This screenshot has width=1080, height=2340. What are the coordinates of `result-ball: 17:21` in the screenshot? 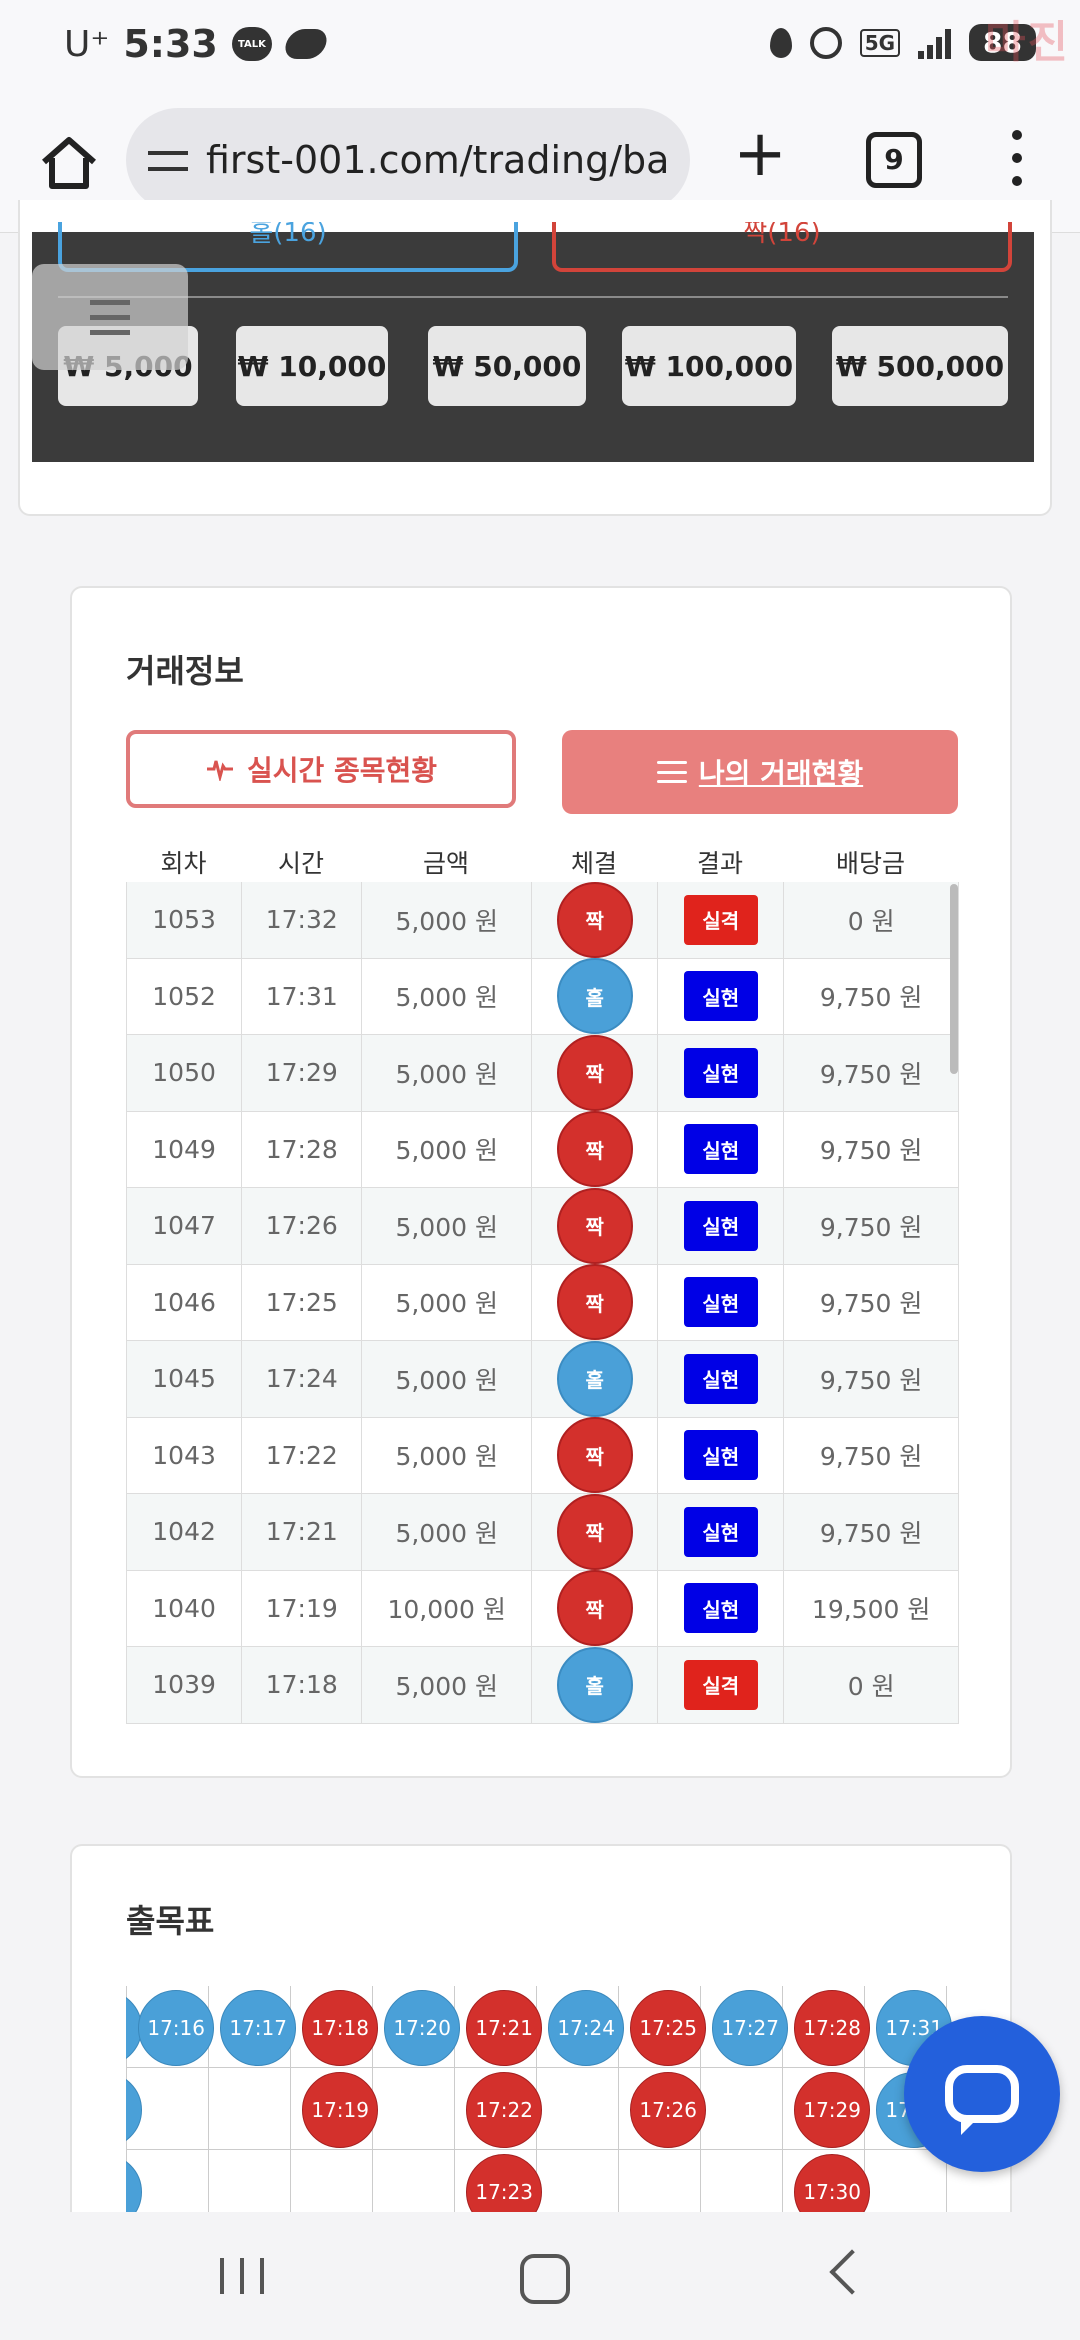 It's located at (504, 2028).